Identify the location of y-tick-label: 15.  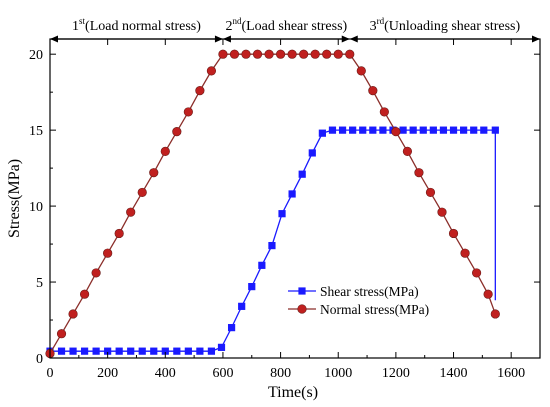
(36, 131).